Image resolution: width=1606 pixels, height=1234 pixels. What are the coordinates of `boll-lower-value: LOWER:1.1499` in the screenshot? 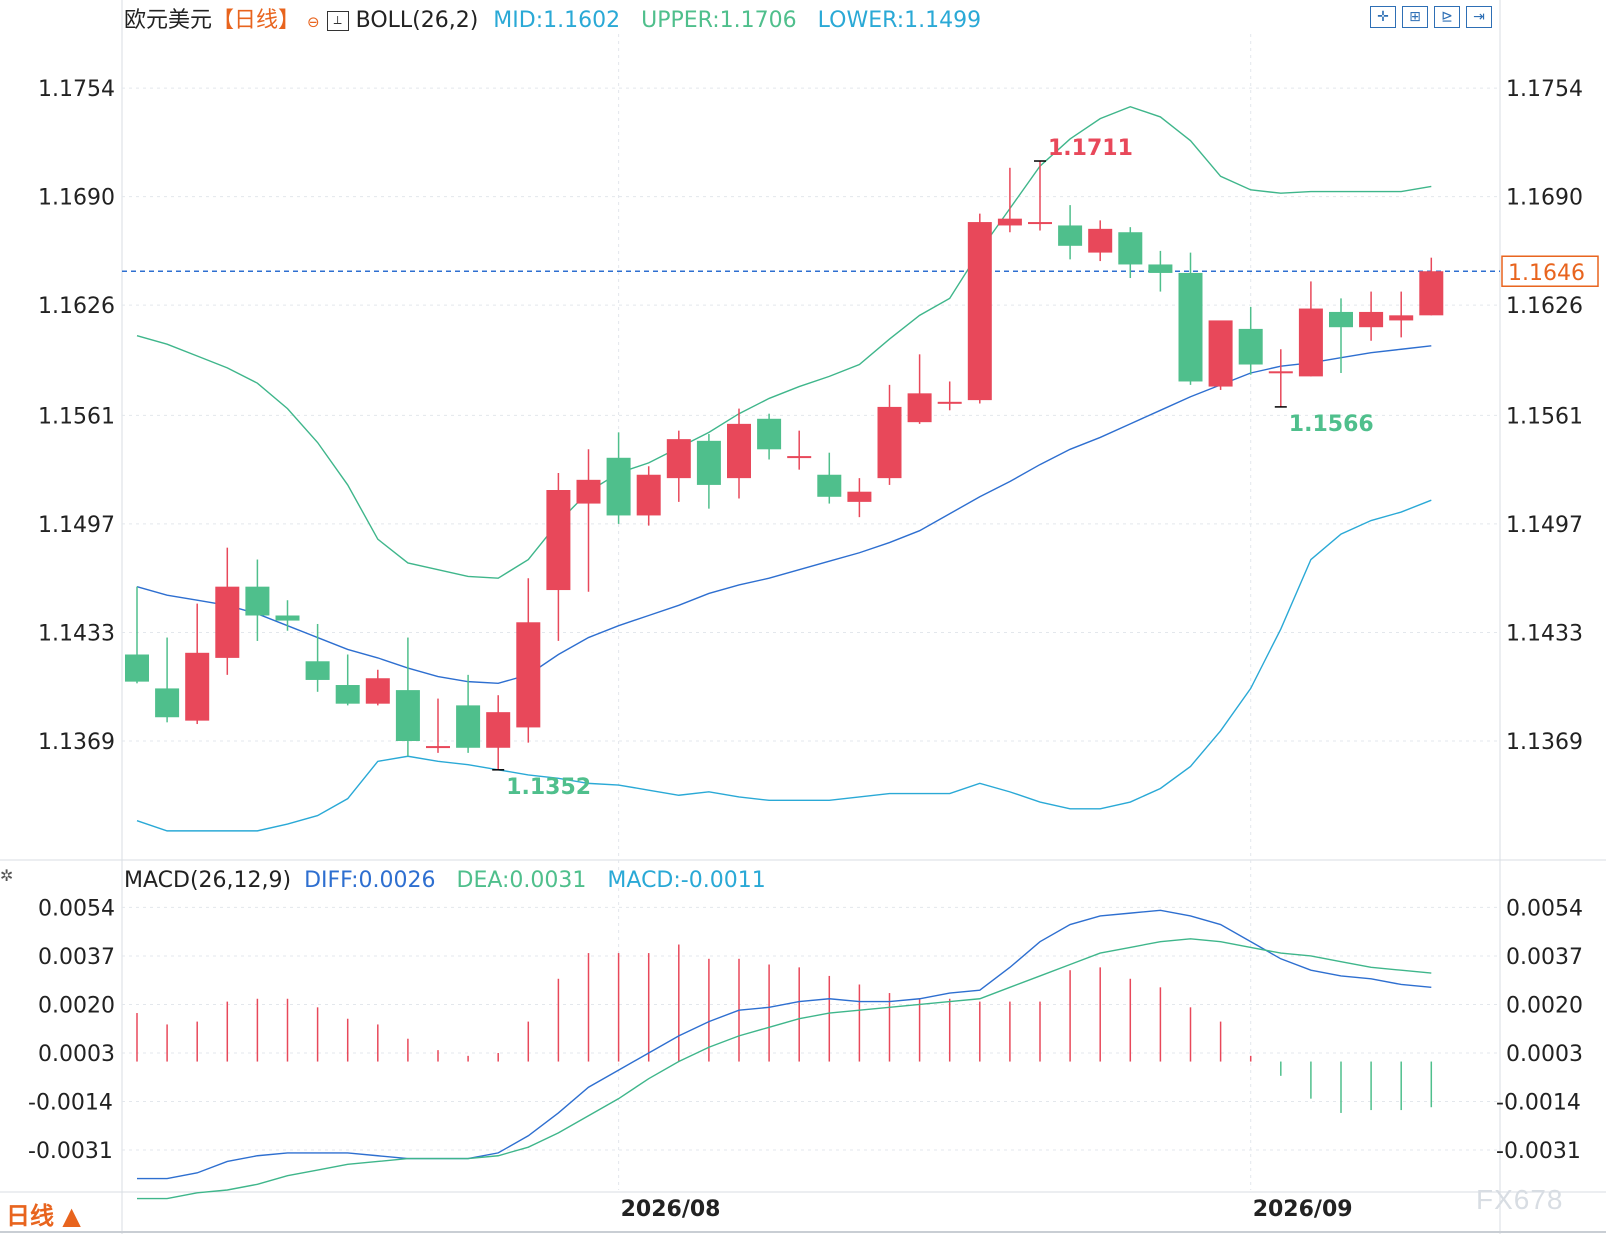 It's located at (899, 20).